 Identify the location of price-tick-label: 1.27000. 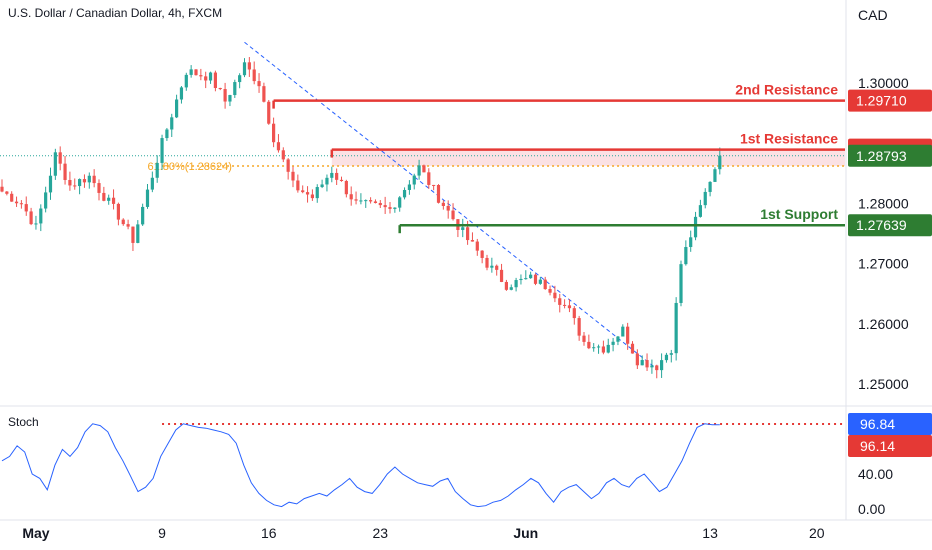
(883, 264).